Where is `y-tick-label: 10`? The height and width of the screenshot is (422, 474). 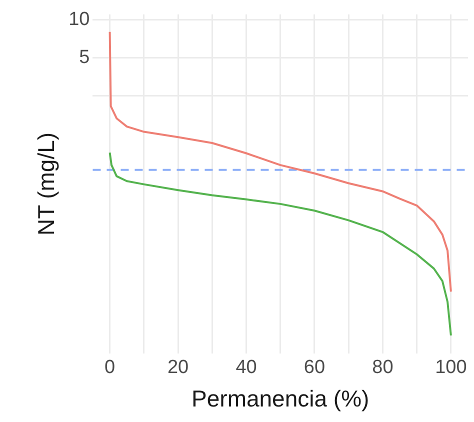 y-tick-label: 10 is located at coordinates (79, 19).